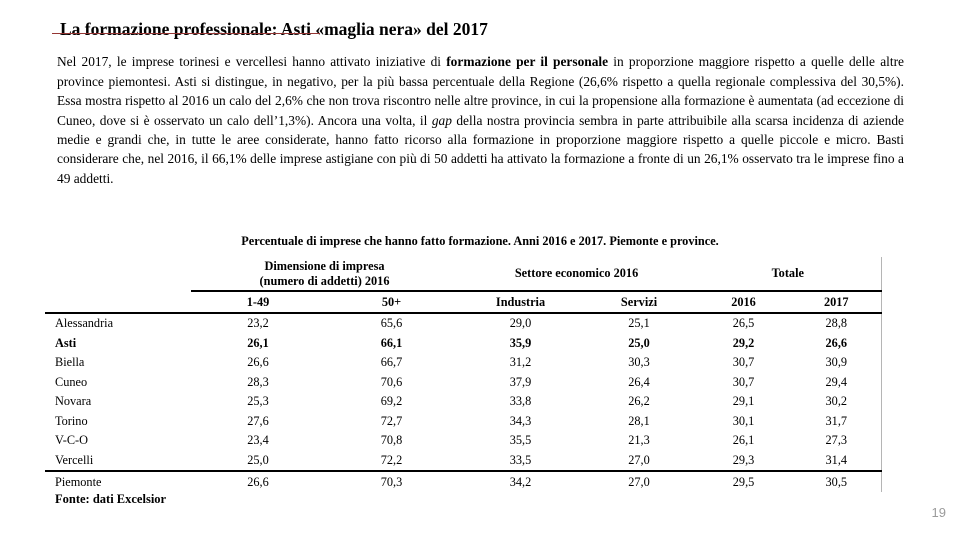 This screenshot has height=540, width=960. Describe the element at coordinates (463, 344) in the screenshot. I see `table-row: Asti 26,1 66,1 35,9 25,0 29,2 26,6` at that location.